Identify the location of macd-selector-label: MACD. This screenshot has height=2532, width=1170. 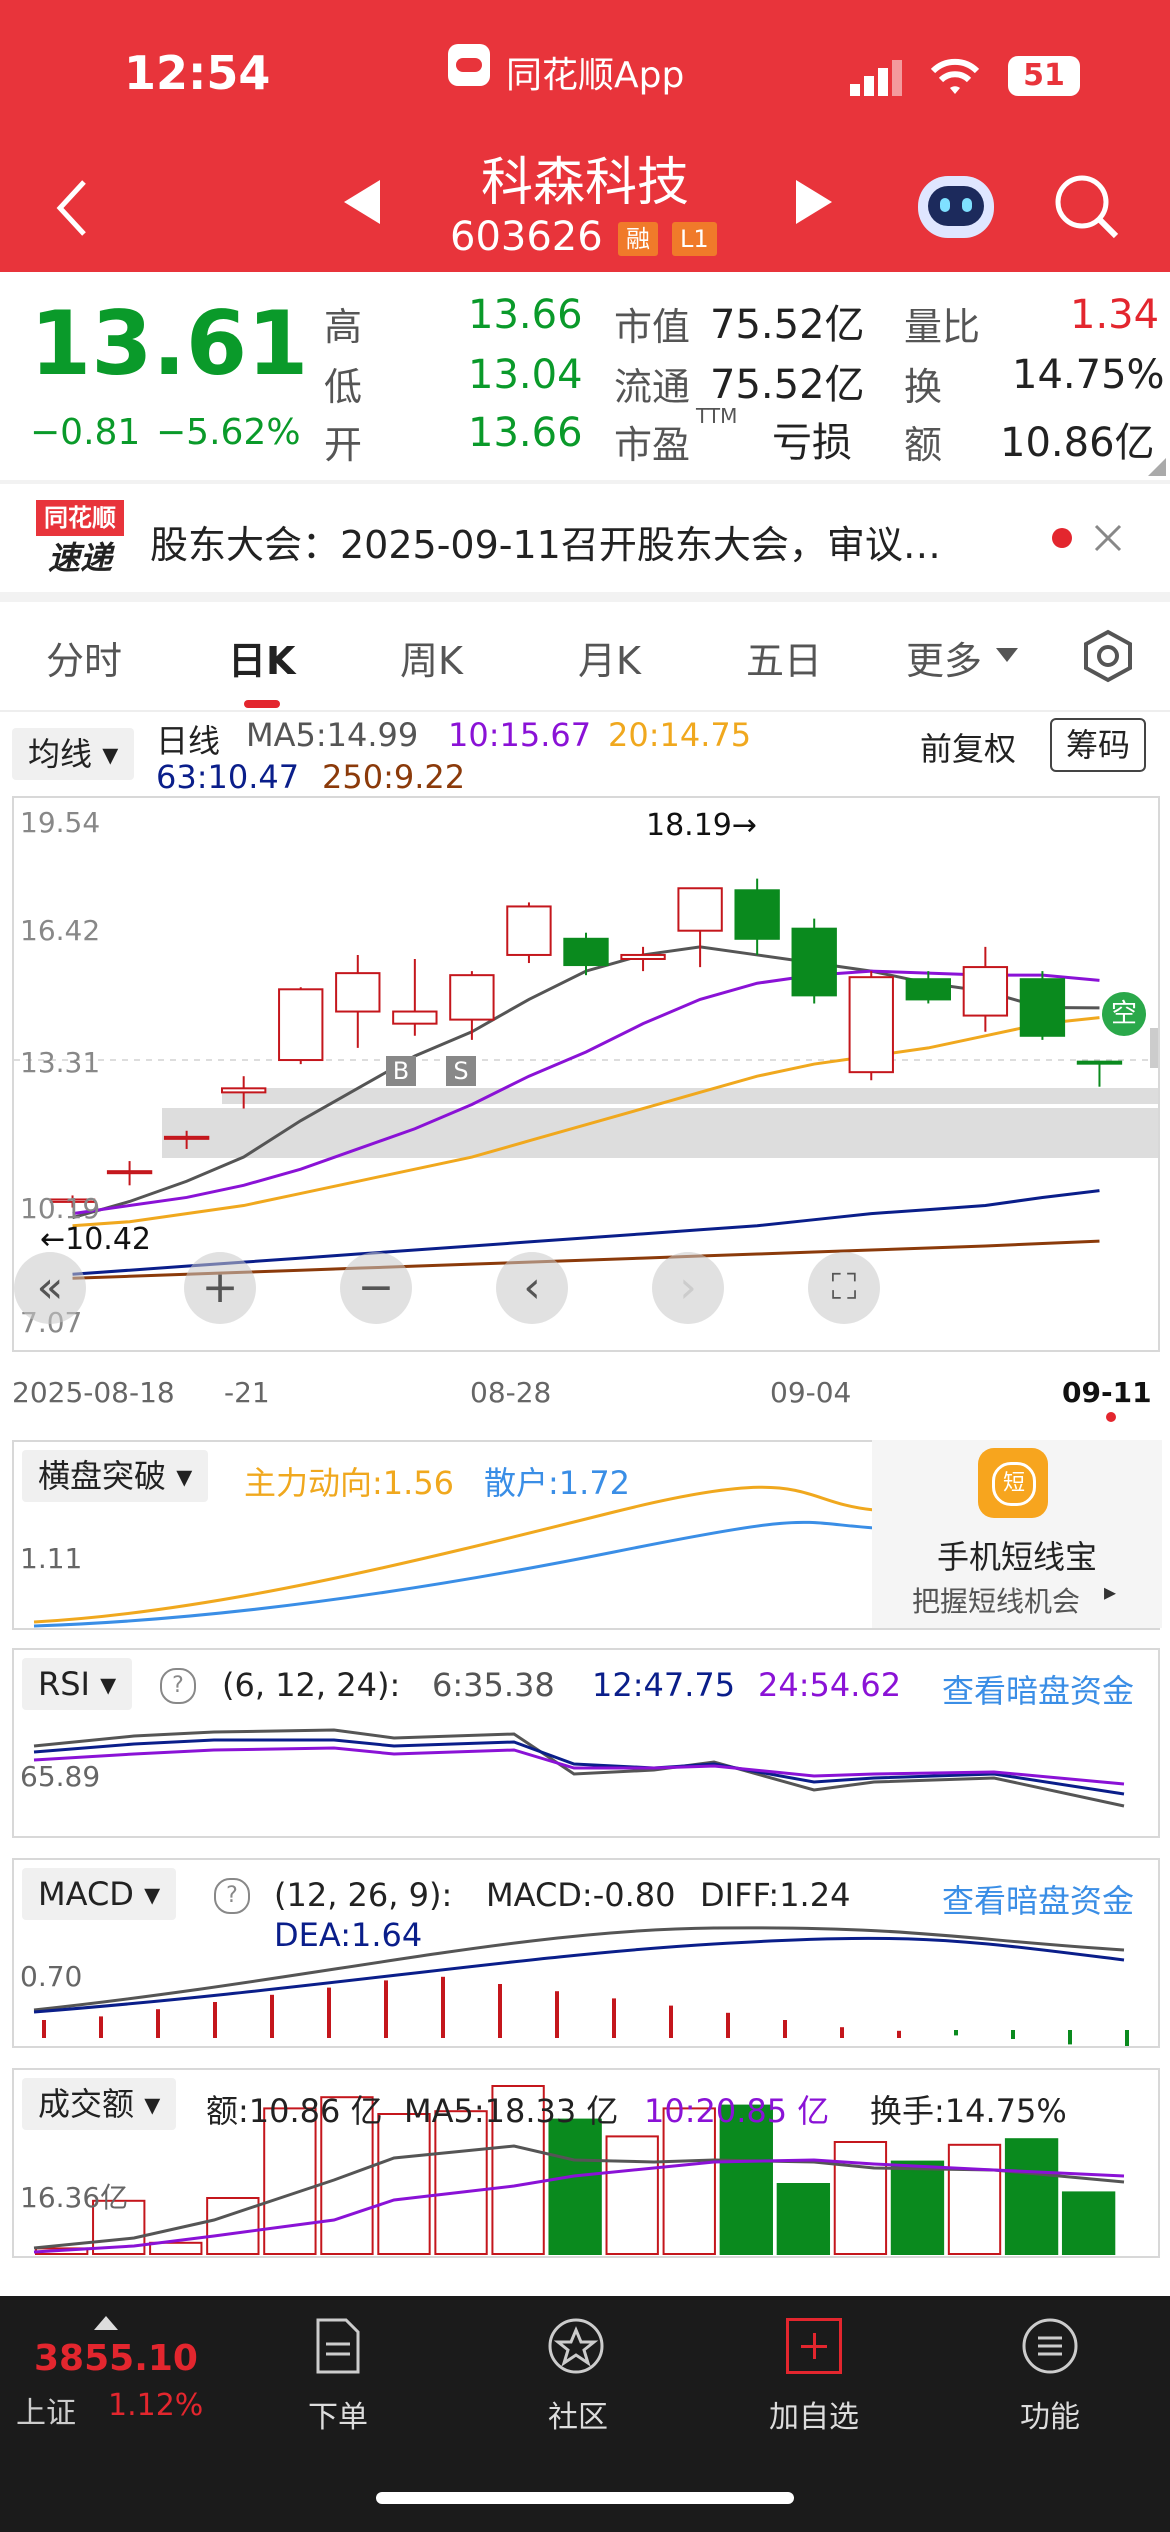
(86, 1894).